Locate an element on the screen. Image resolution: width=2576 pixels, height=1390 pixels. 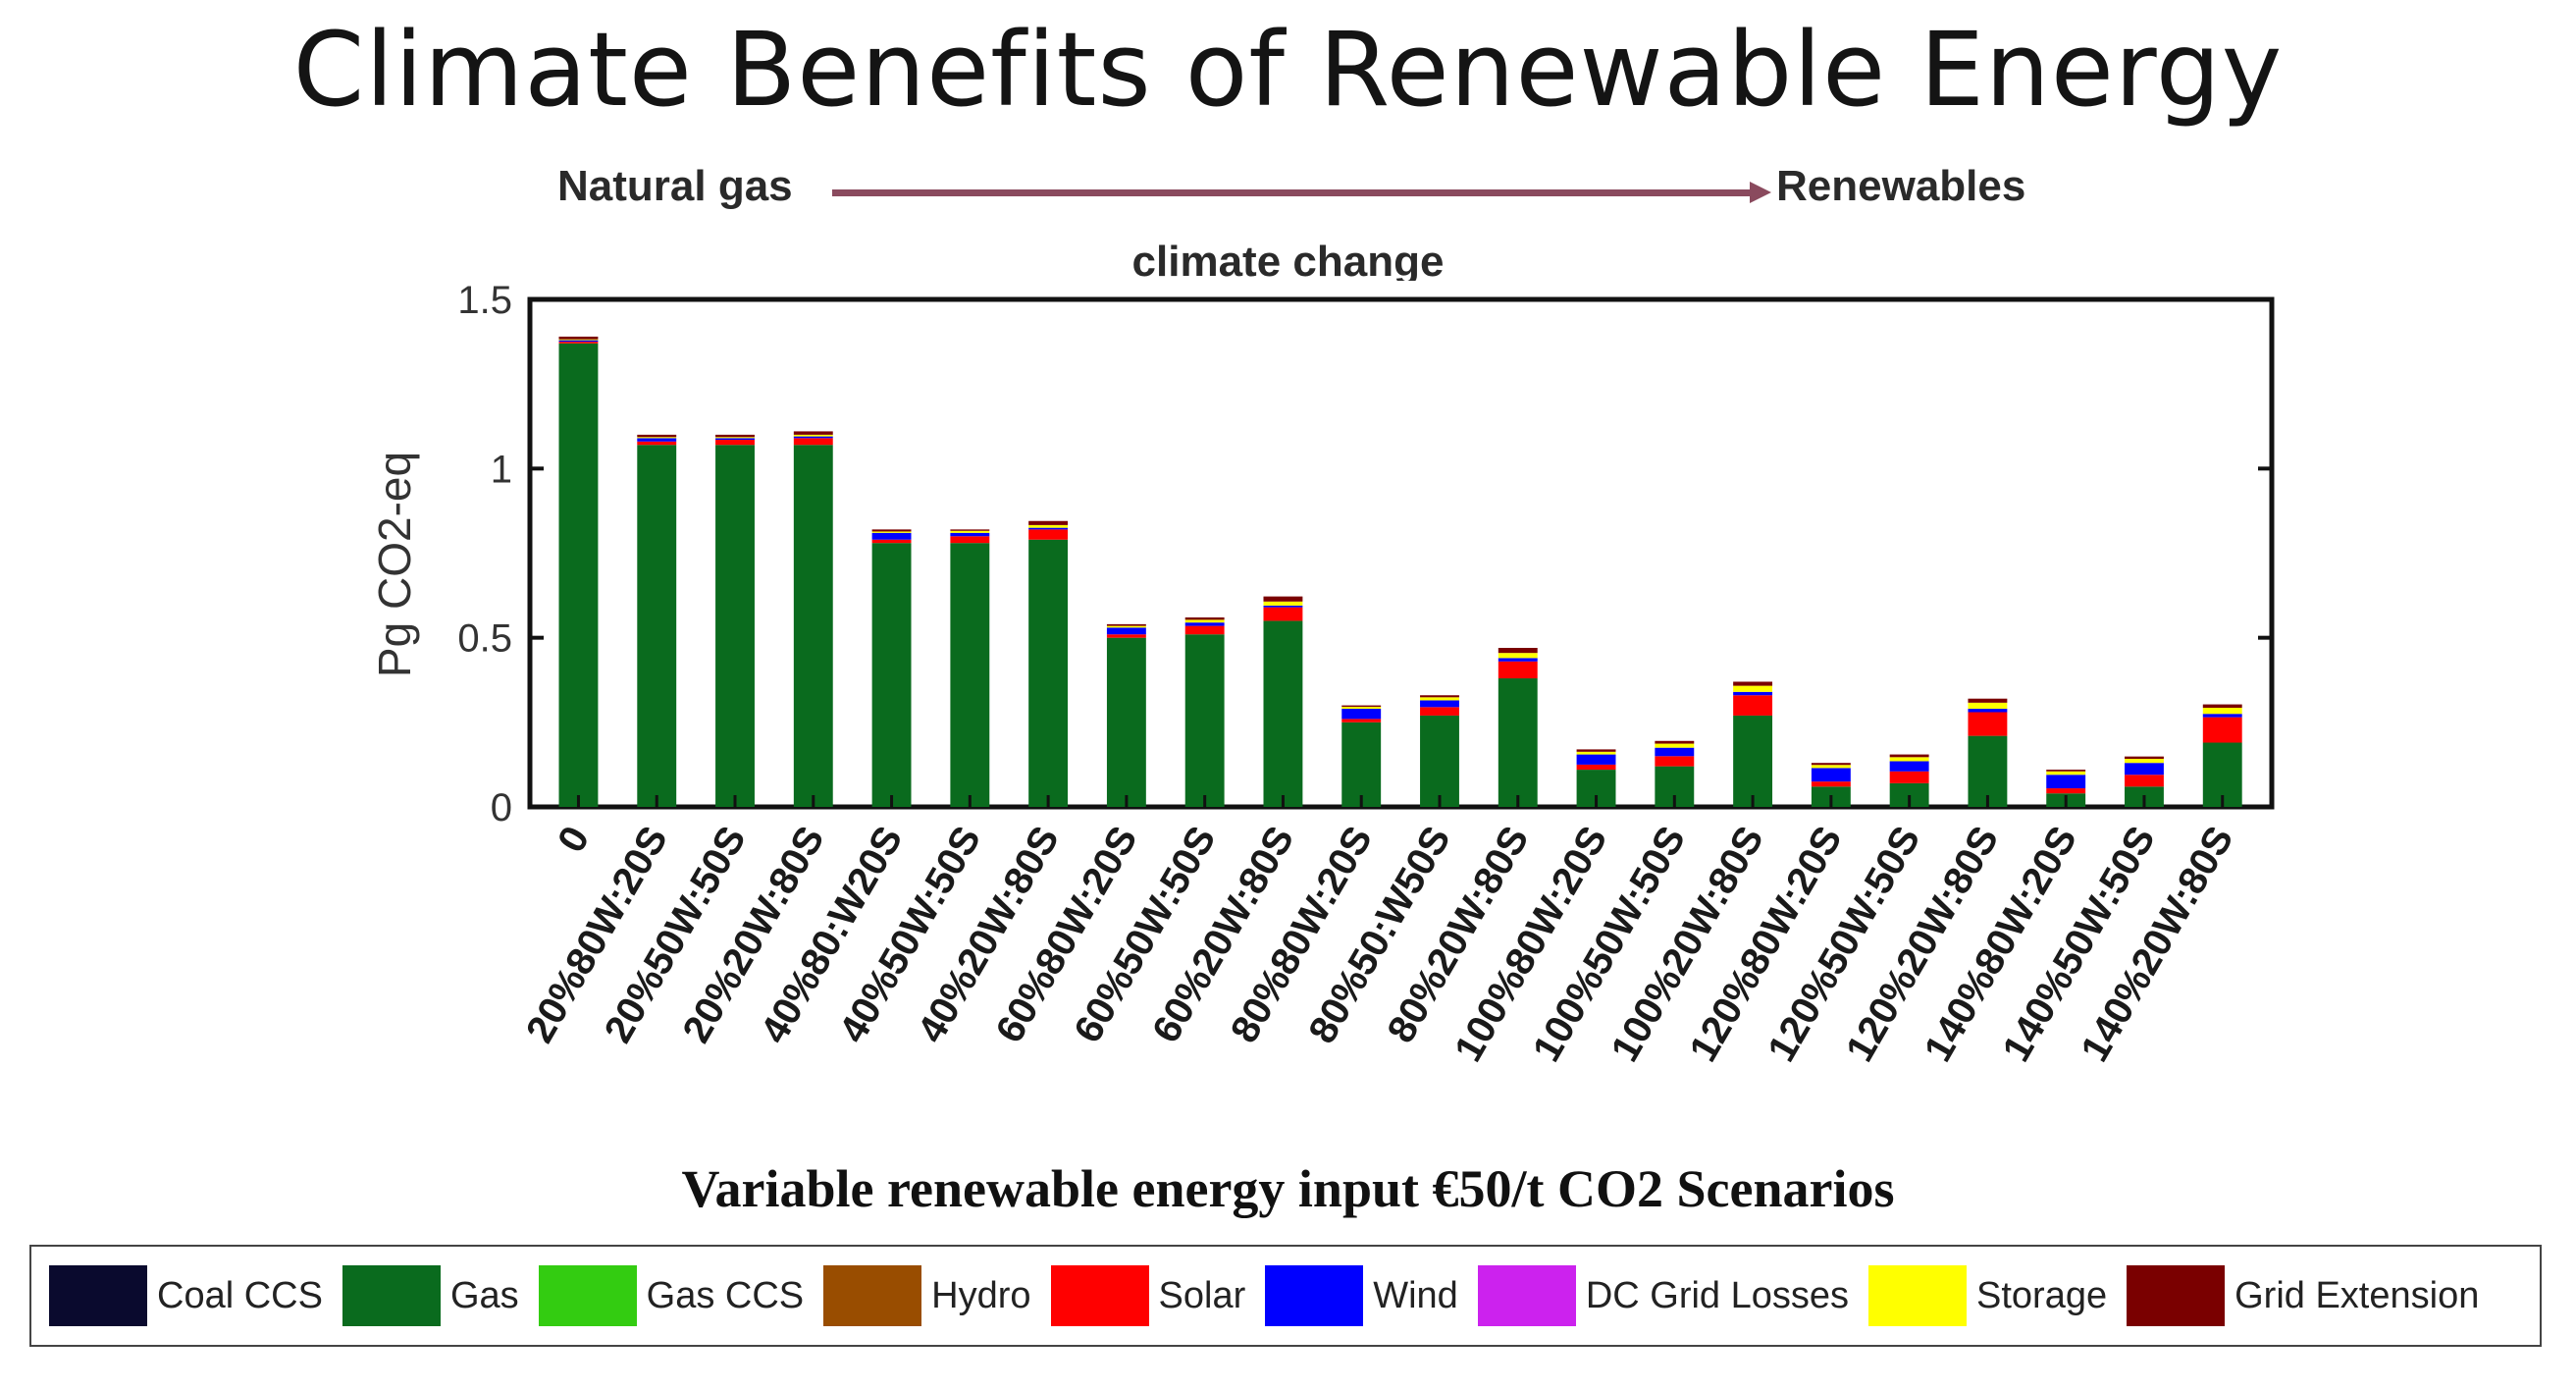
legend-label: DC Grid Losses is located at coordinates (1717, 1295).